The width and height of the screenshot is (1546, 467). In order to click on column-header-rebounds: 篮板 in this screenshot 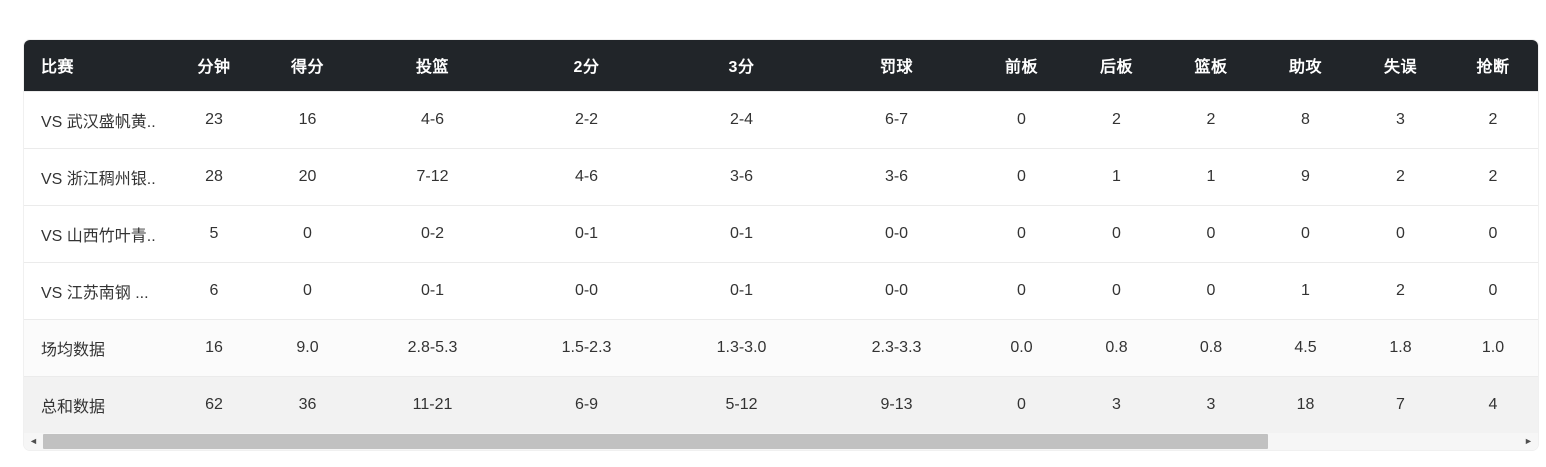, I will do `click(1211, 65)`.